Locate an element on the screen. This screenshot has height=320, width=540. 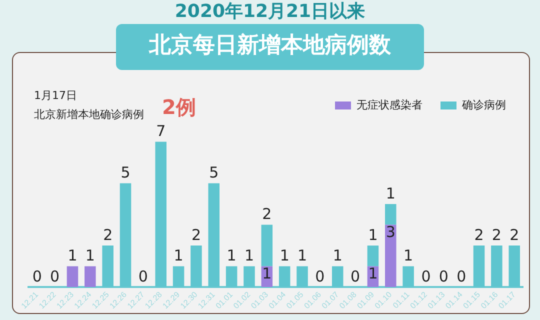
text: 1月17日 is located at coordinates (55, 95).